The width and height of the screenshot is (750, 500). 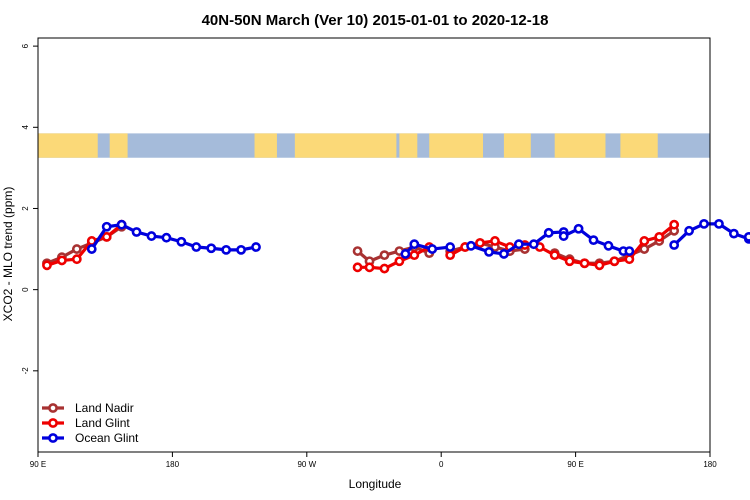 What do you see at coordinates (306, 464) in the screenshot?
I see `x-tick-label: 90 W` at bounding box center [306, 464].